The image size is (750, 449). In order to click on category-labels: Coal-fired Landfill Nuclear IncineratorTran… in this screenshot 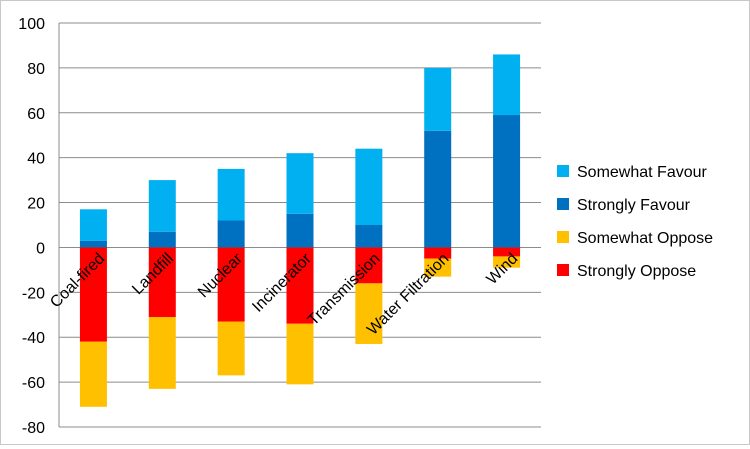, I will do `click(284, 294)`.